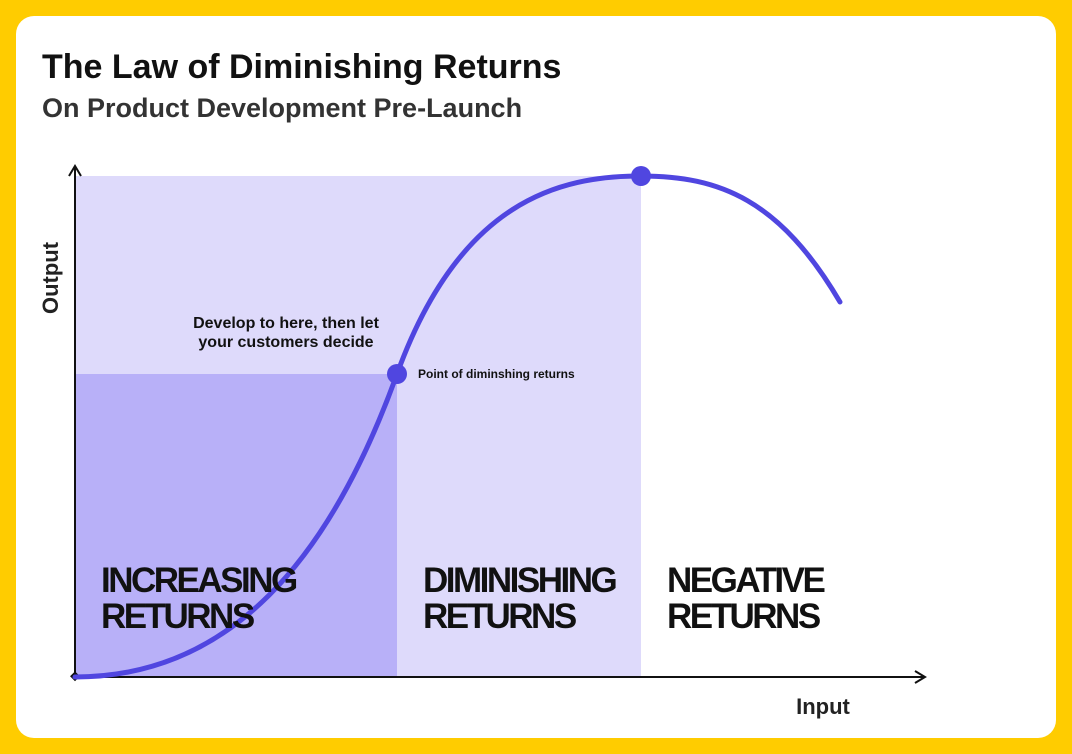  What do you see at coordinates (301, 67) in the screenshot?
I see `title: The Law of Diminishing Returns` at bounding box center [301, 67].